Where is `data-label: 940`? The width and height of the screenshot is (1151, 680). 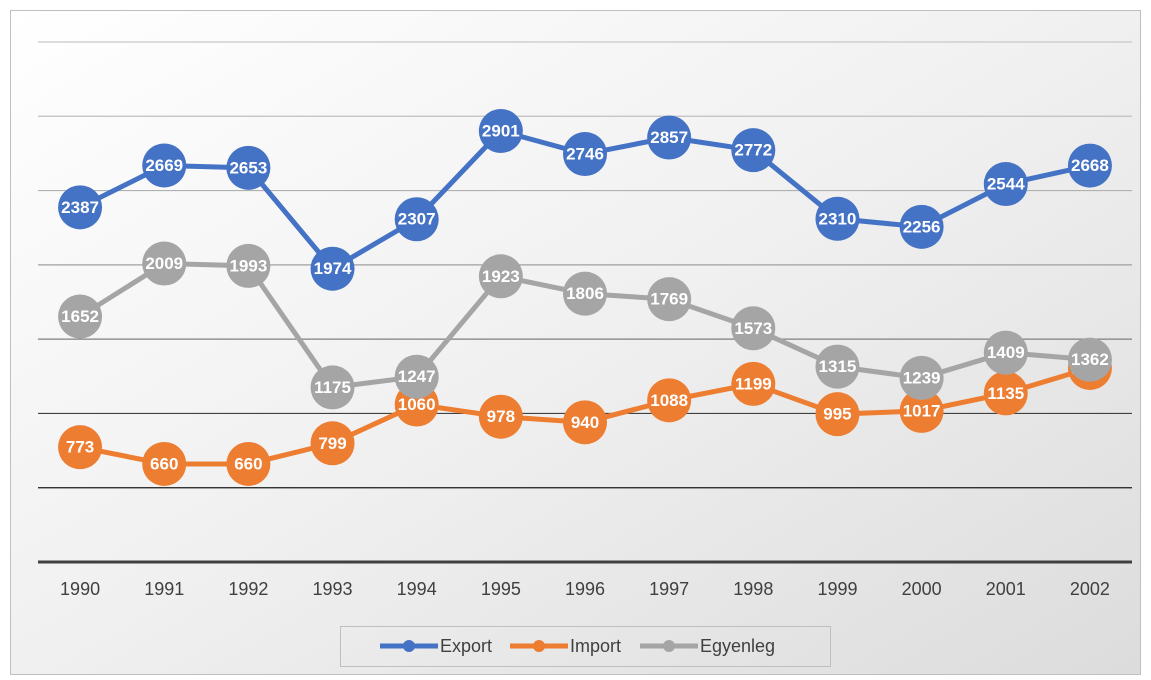 data-label: 940 is located at coordinates (585, 422).